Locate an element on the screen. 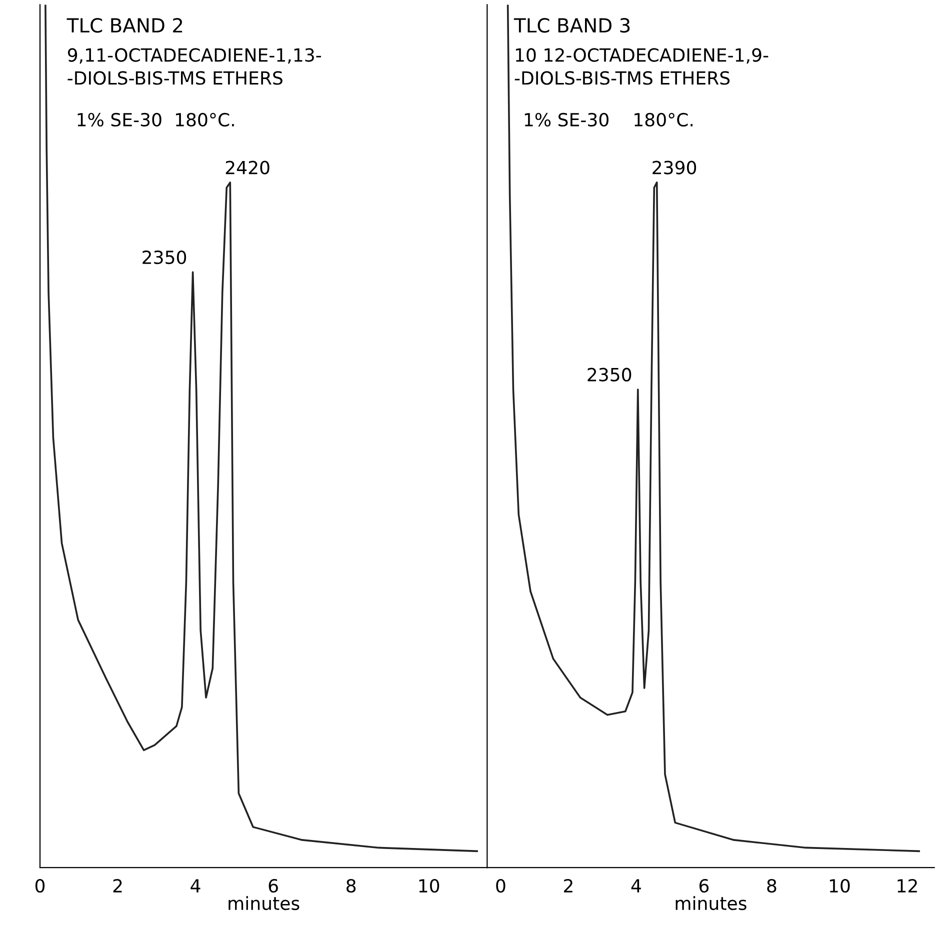 This screenshot has height=943, width=939. annotation: 2420 is located at coordinates (248, 167).